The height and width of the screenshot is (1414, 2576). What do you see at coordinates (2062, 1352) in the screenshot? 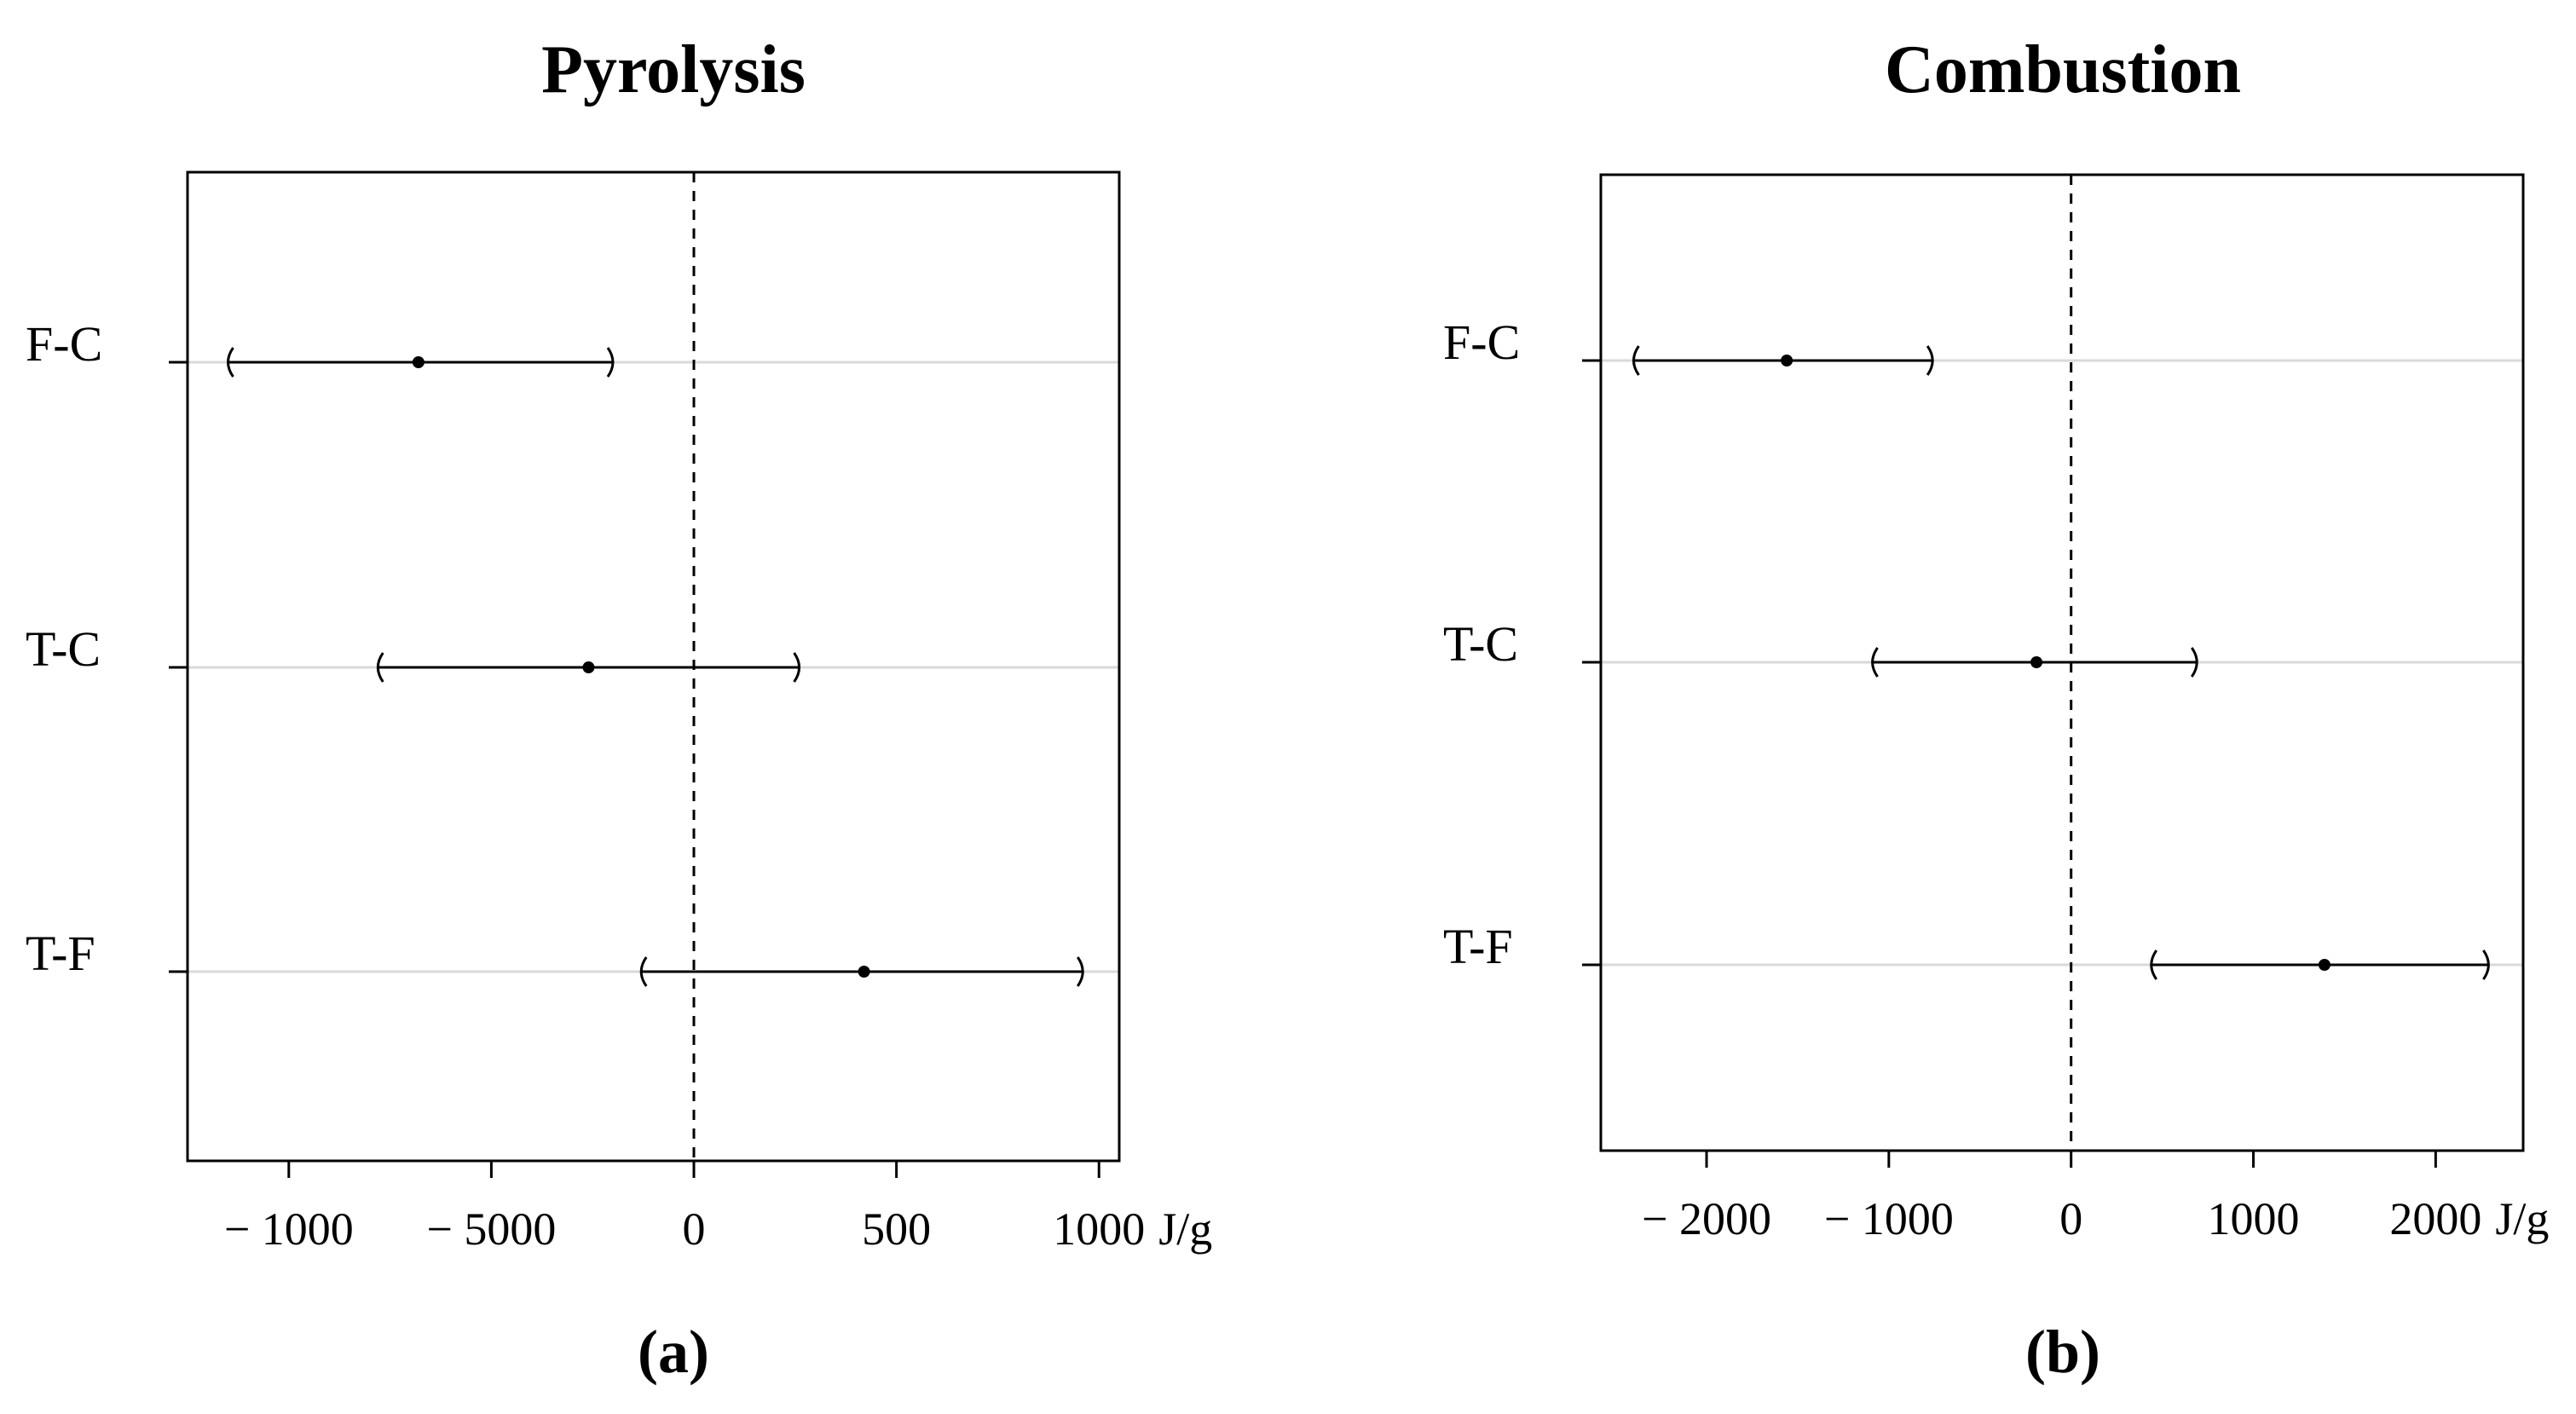
I see `panel-label: (b)` at bounding box center [2062, 1352].